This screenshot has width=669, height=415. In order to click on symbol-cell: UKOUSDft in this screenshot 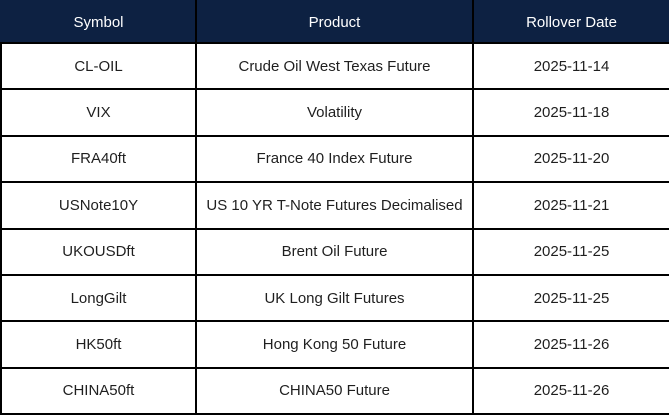, I will do `click(98, 251)`.